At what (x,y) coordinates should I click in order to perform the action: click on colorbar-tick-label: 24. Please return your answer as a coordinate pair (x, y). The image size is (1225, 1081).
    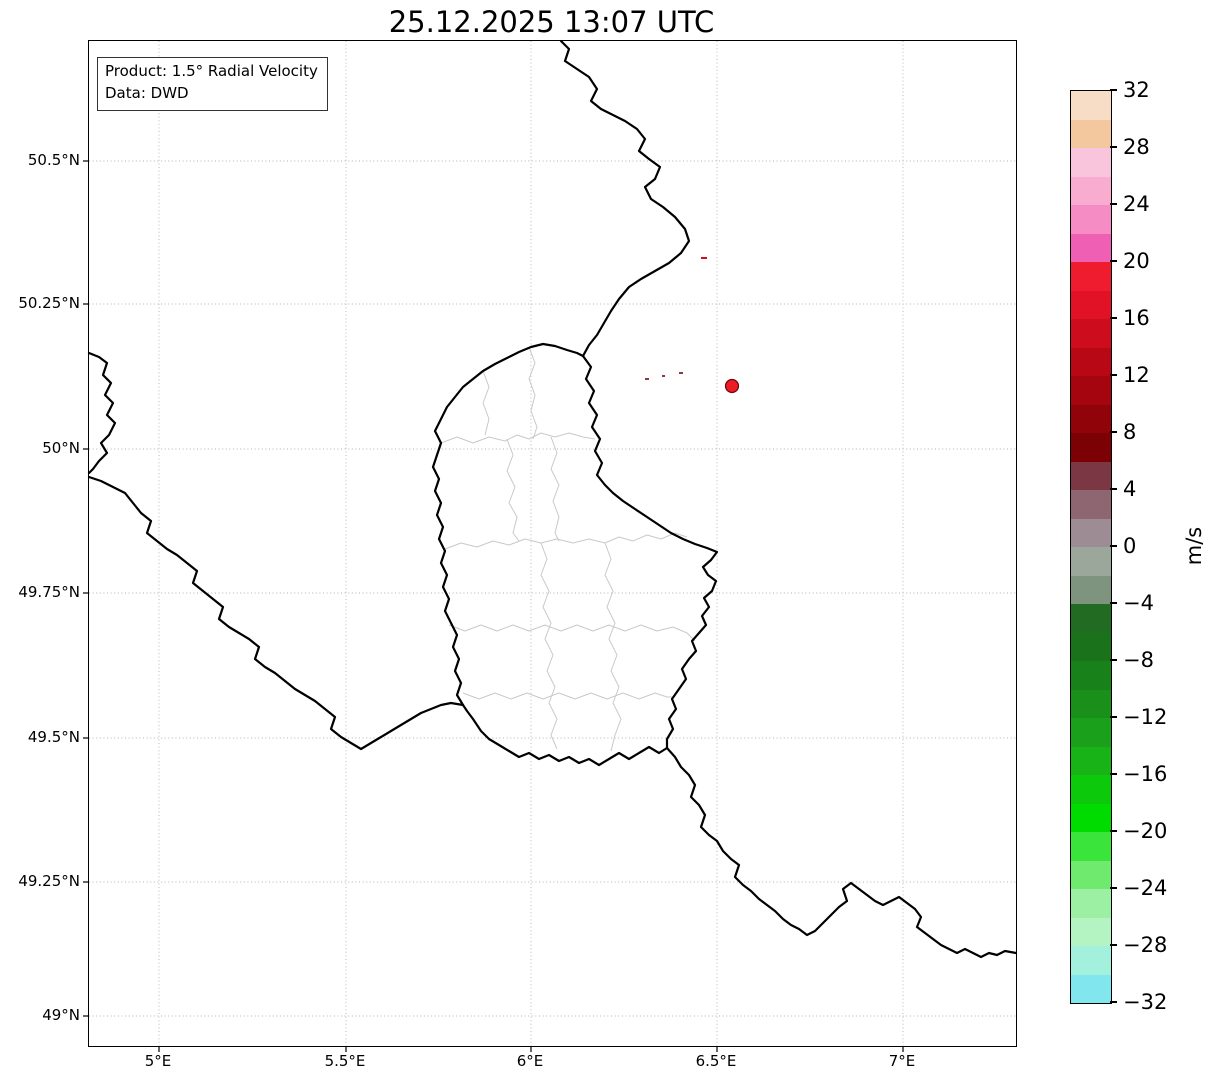
    Looking at the image, I should click on (1136, 204).